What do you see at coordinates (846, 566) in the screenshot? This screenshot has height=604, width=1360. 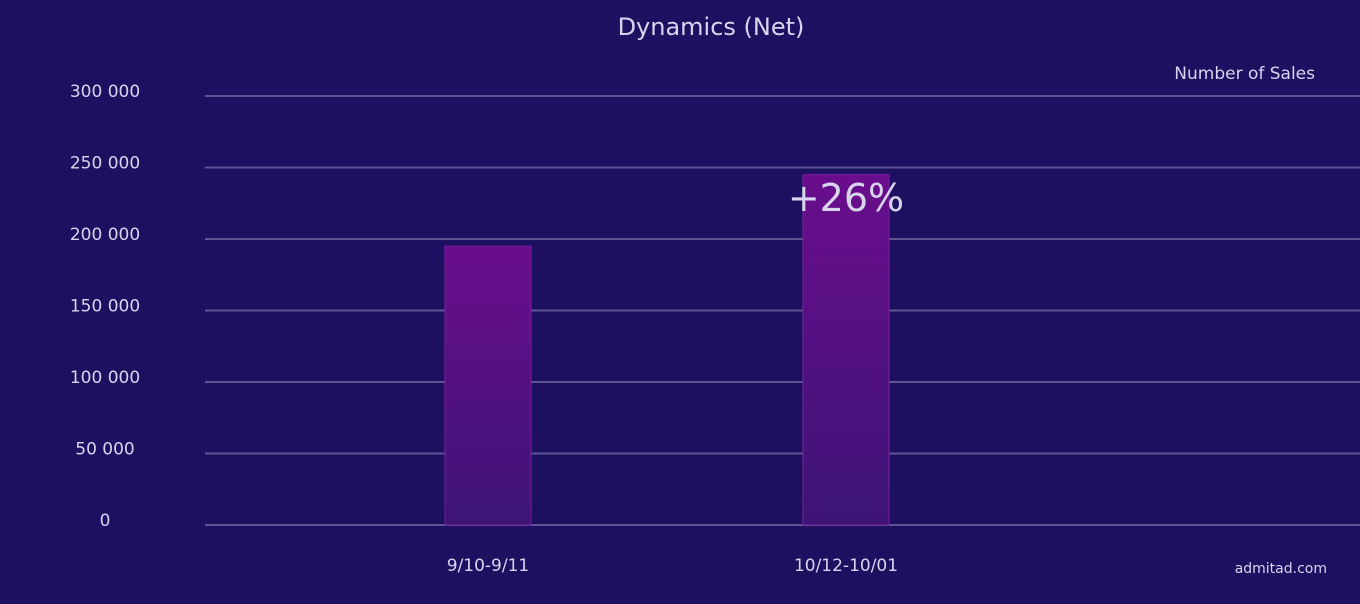 I see `x-tick-label: 10/12-10/01` at bounding box center [846, 566].